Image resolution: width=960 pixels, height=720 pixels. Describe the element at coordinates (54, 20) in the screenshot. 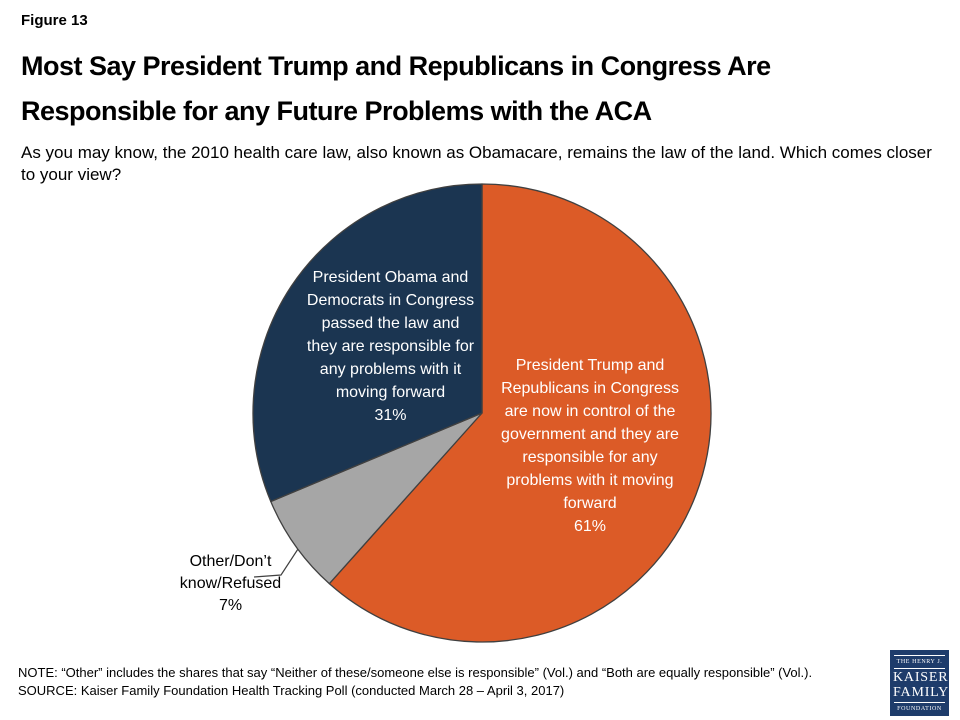

I see `figure-label: Figure 13` at that location.